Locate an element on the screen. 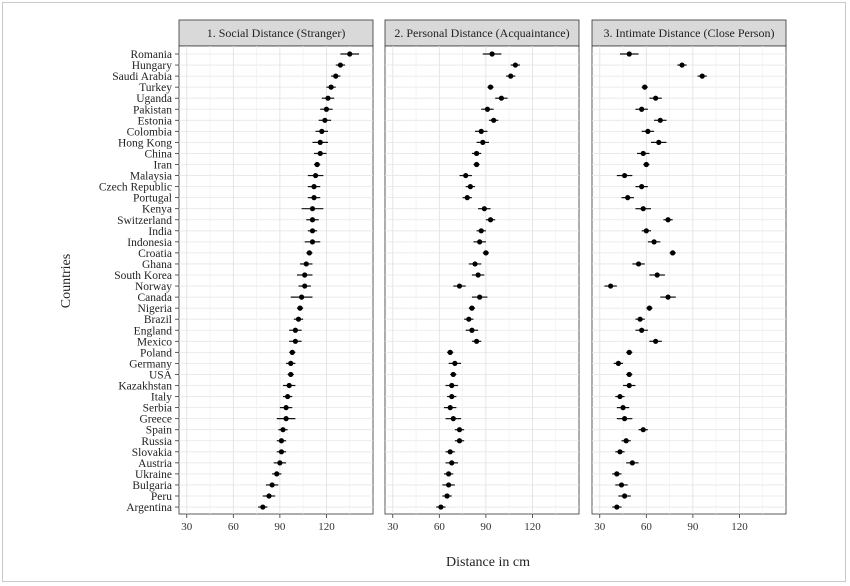 This screenshot has height=586, width=850. x-axis-title: Distance in cm is located at coordinates (488, 562).